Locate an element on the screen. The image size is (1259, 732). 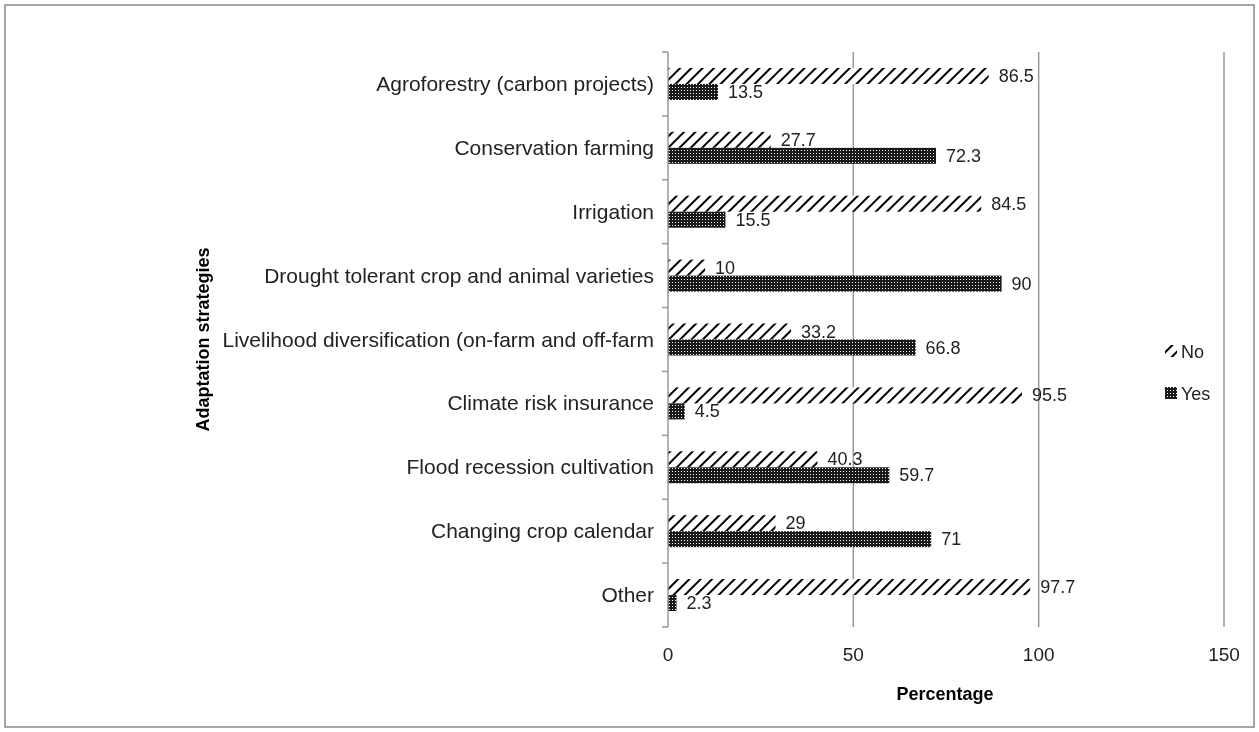
x-tick-label: 50 is located at coordinates (853, 654).